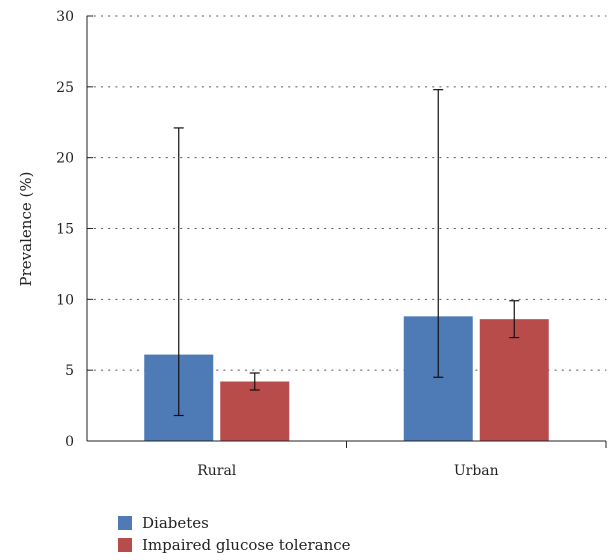 The height and width of the screenshot is (560, 611). What do you see at coordinates (234, 523) in the screenshot?
I see `legend-item-diabetes: Diabetes` at bounding box center [234, 523].